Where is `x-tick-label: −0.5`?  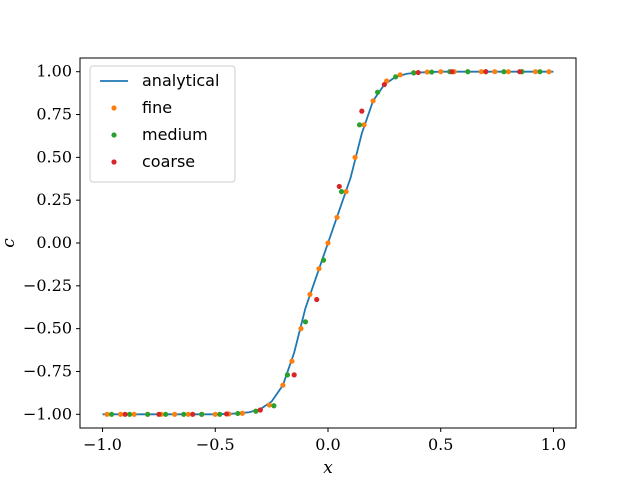 x-tick-label: −0.5 is located at coordinates (215, 444).